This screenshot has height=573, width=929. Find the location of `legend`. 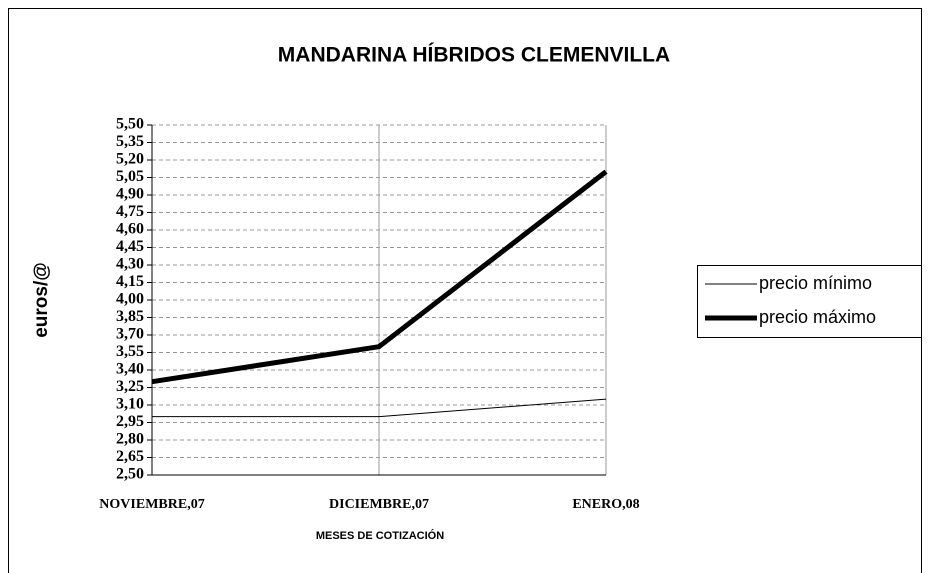

legend is located at coordinates (809, 301).